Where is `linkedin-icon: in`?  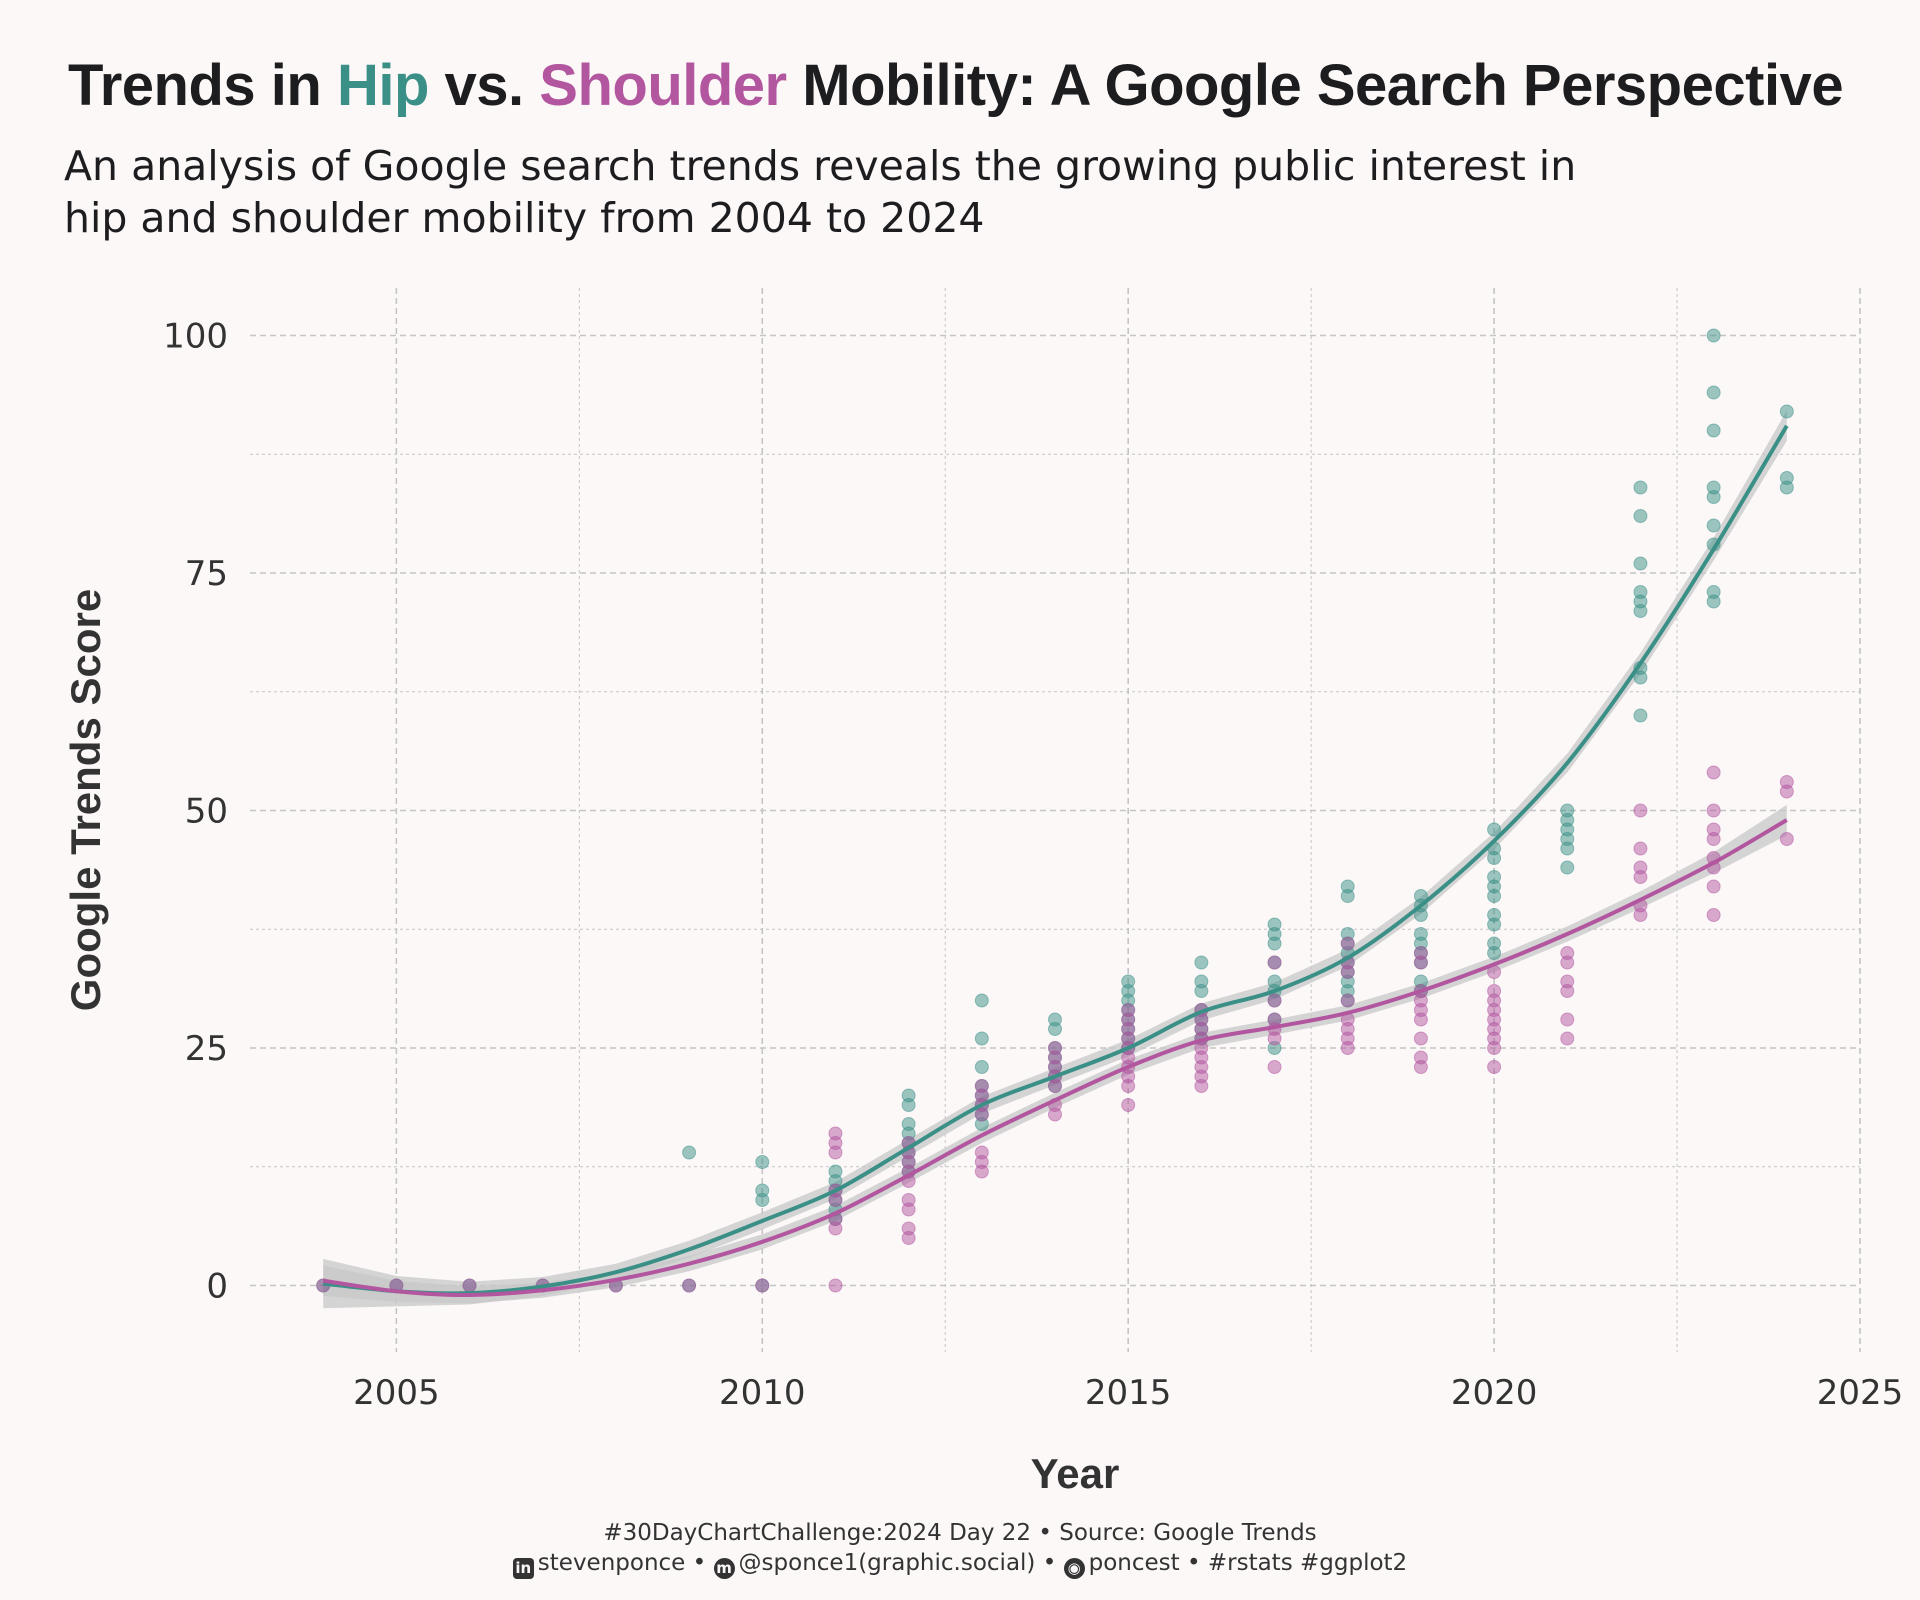 linkedin-icon: in is located at coordinates (523, 1568).